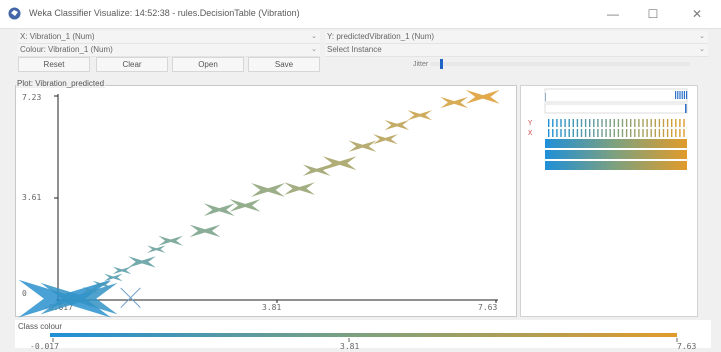 The width and height of the screenshot is (721, 352). What do you see at coordinates (697, 14) in the screenshot?
I see `close-button: ✕` at bounding box center [697, 14].